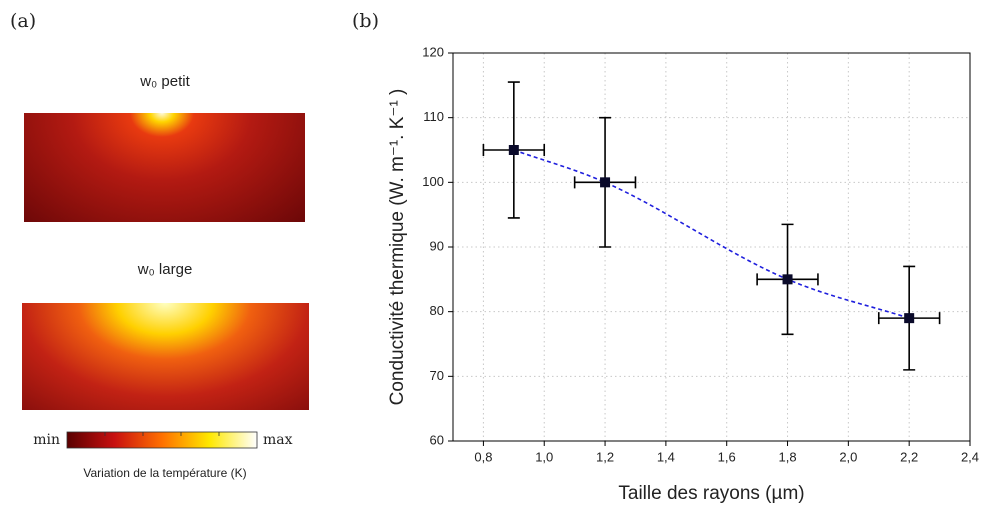  Describe the element at coordinates (437, 375) in the screenshot. I see `y-tick-label: 70` at that location.